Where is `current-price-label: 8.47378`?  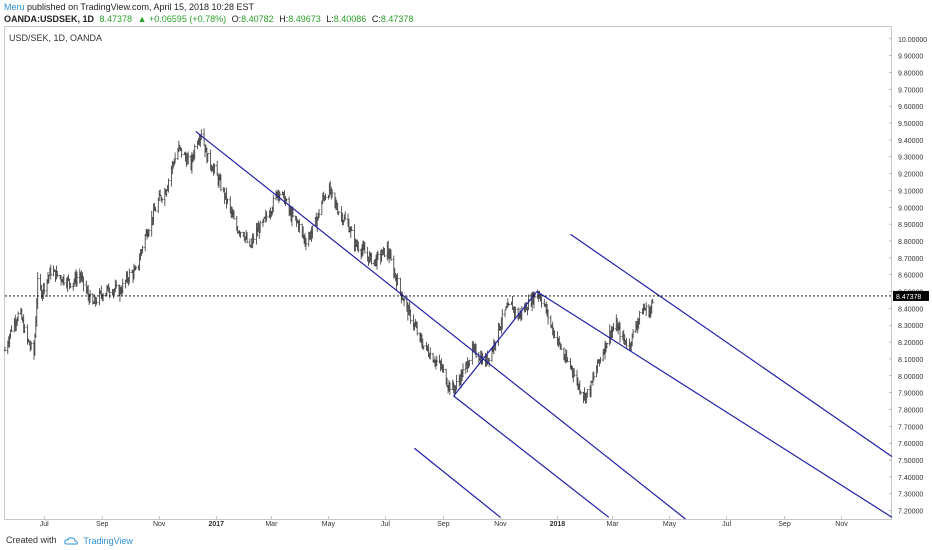
current-price-label: 8.47378 is located at coordinates (908, 297).